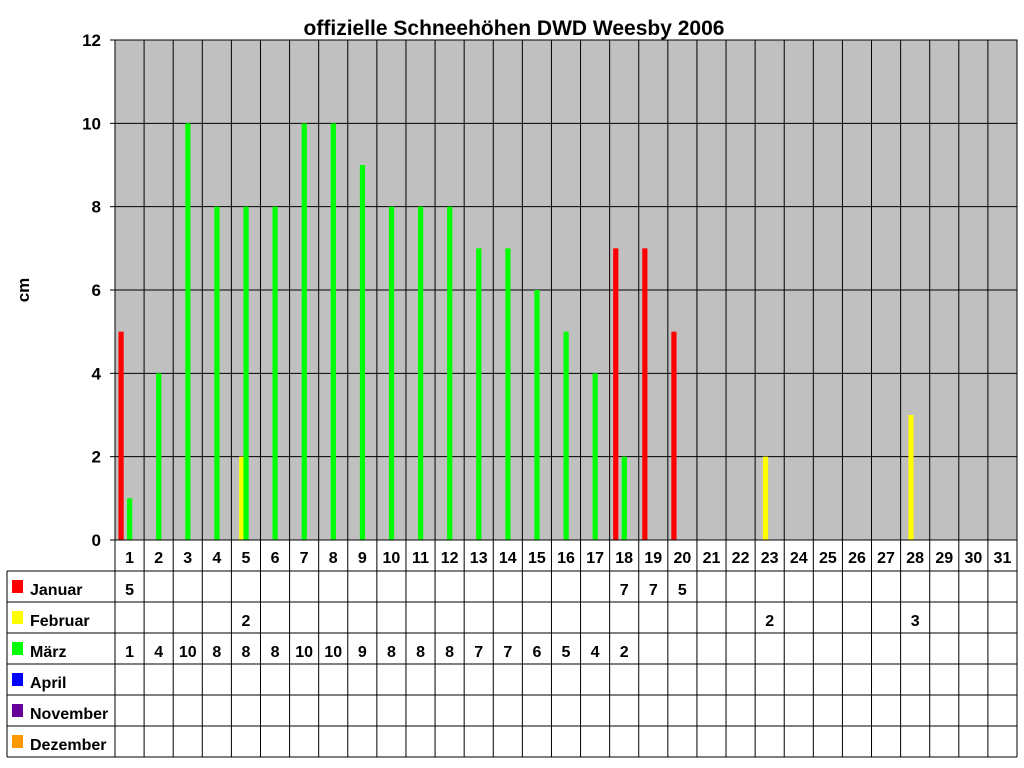 The image size is (1024, 768). I want to click on legend-label: Februar, so click(60, 621).